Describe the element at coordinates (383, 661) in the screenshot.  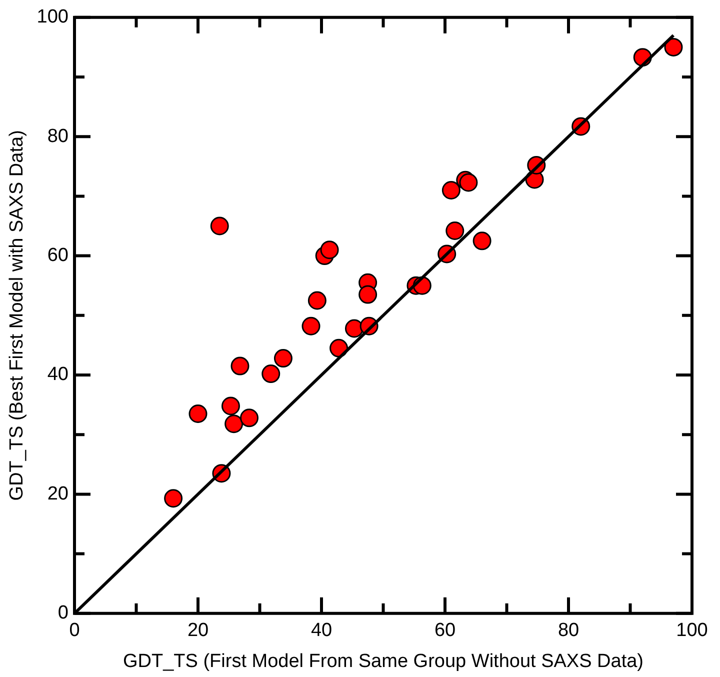
I see `x-axis-title: GDT_TS (First Model From Same Group Without SAXS Data)` at that location.